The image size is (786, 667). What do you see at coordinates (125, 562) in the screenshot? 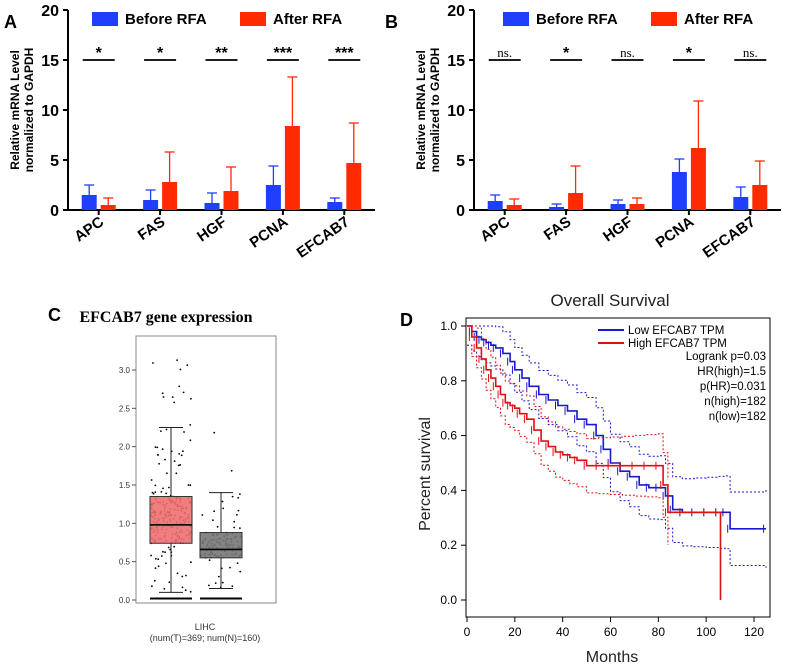
I see `panel-c-ytick-label: 0.5` at bounding box center [125, 562].